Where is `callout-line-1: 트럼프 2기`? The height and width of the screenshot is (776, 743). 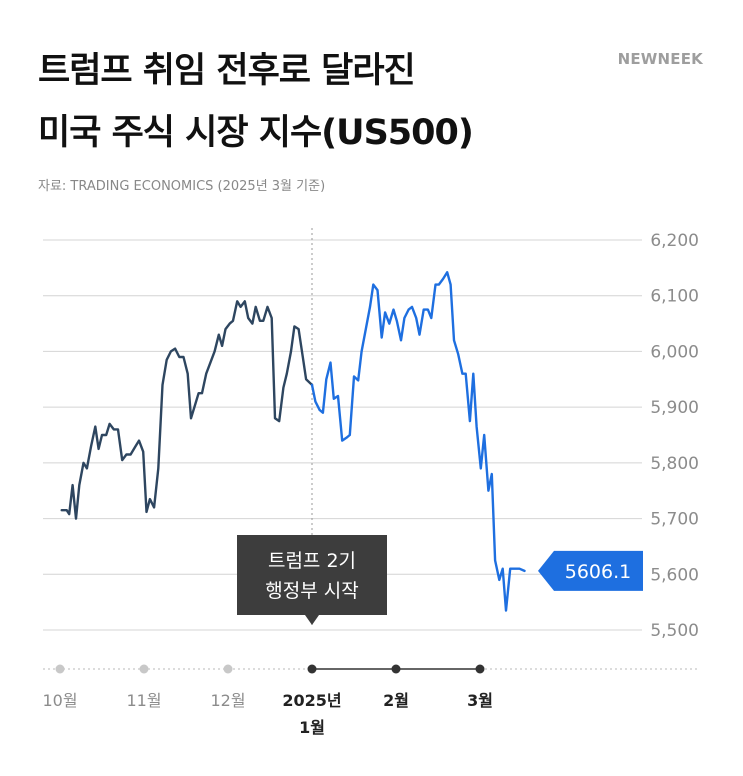 callout-line-1: 트럼프 2기 is located at coordinates (312, 561).